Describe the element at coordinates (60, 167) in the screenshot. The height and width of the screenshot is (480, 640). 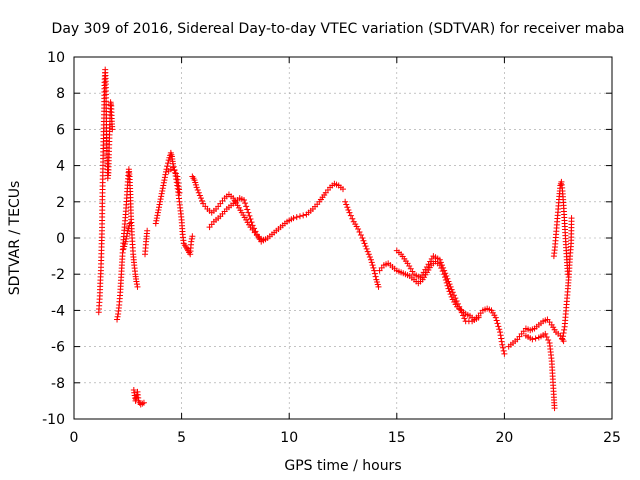
I see `y-tick-label: 4` at that location.